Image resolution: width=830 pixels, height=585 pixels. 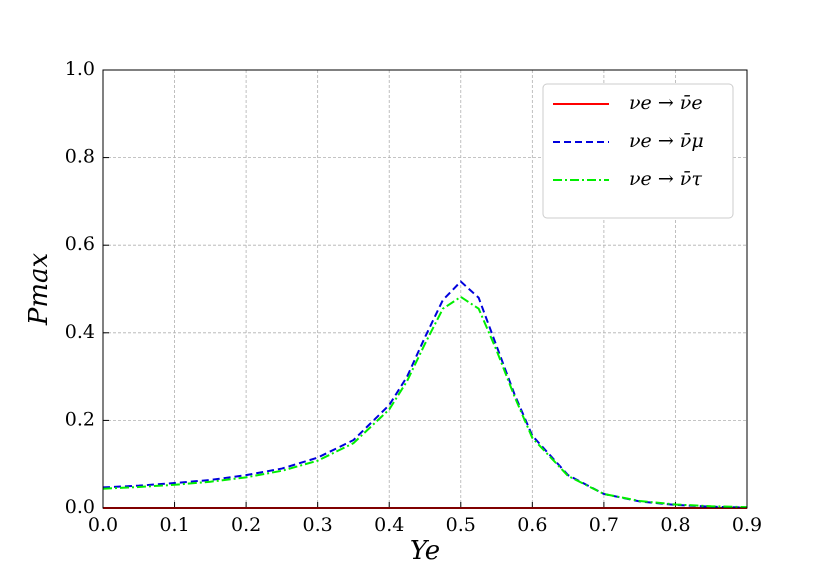 What do you see at coordinates (103, 525) in the screenshot?
I see `x-tick-label: 0.0` at bounding box center [103, 525].